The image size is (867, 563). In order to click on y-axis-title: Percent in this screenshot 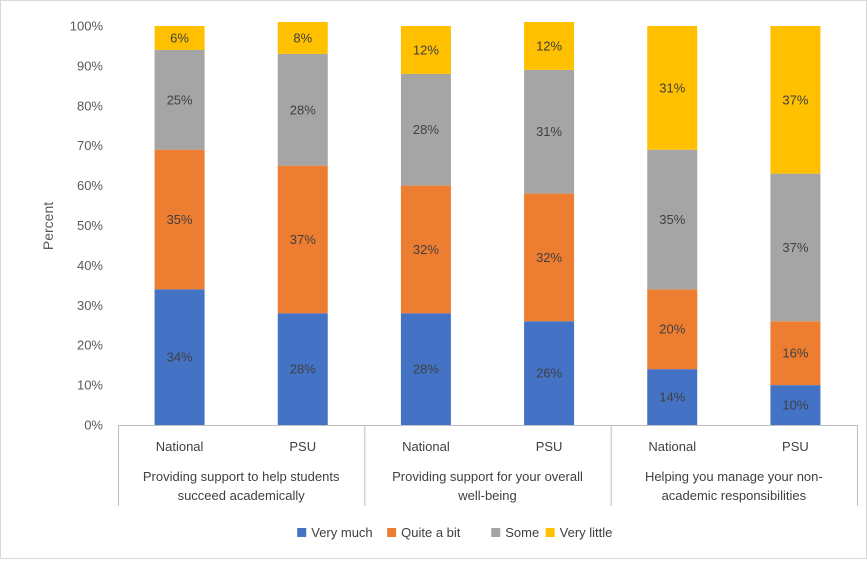, I will do `click(48, 226)`.